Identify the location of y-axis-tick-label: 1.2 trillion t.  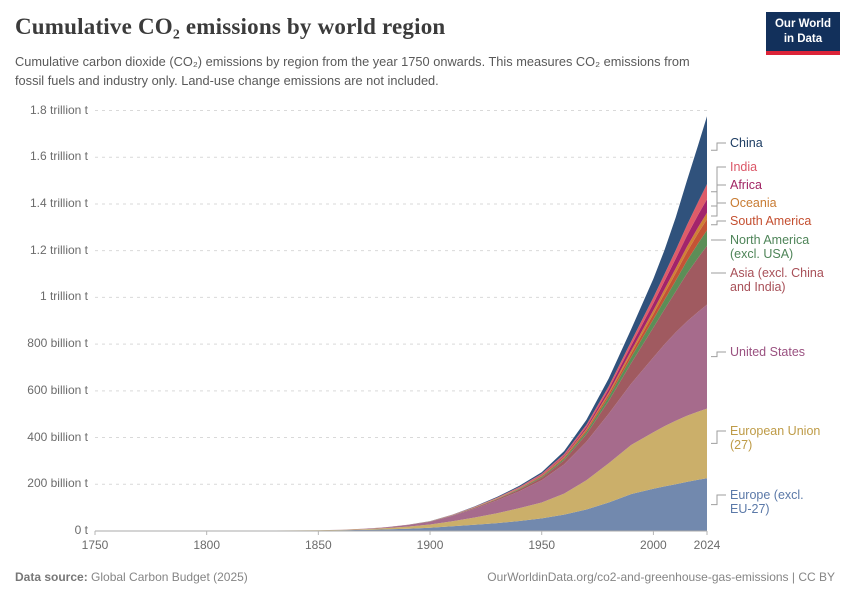
(58, 249).